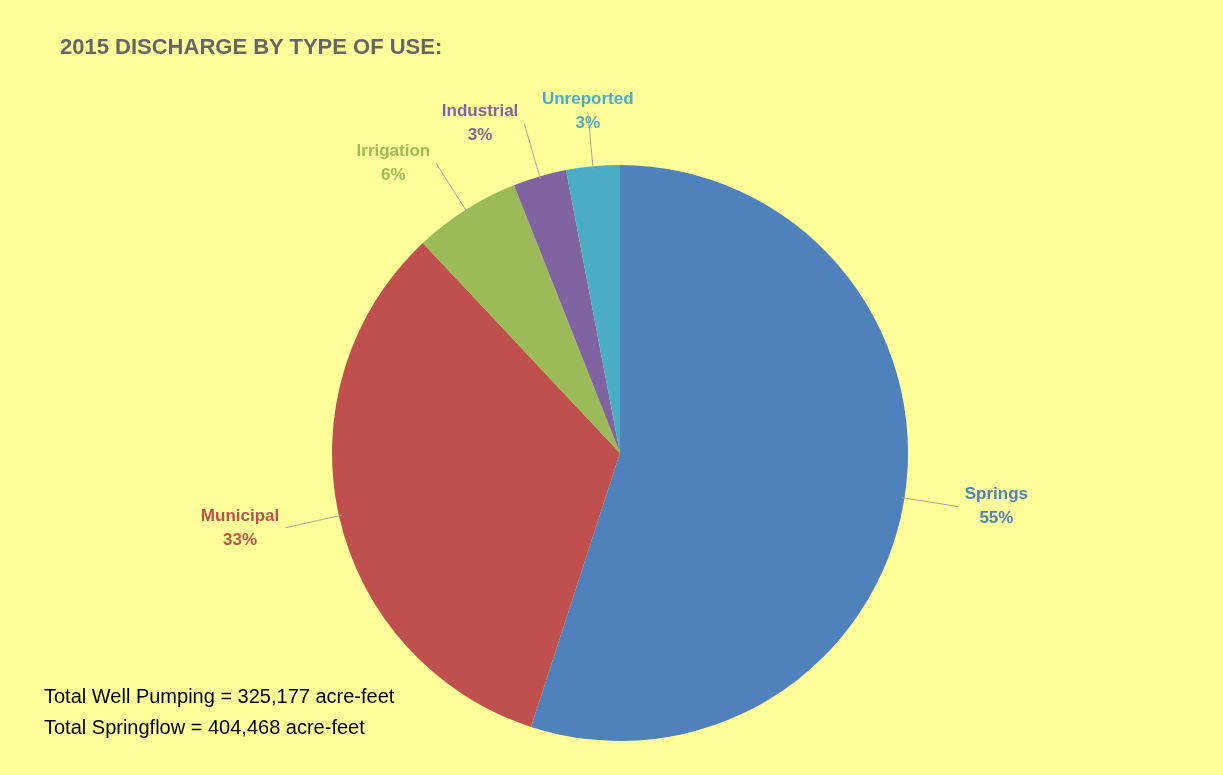  I want to click on slice-label: Springs, so click(996, 494).